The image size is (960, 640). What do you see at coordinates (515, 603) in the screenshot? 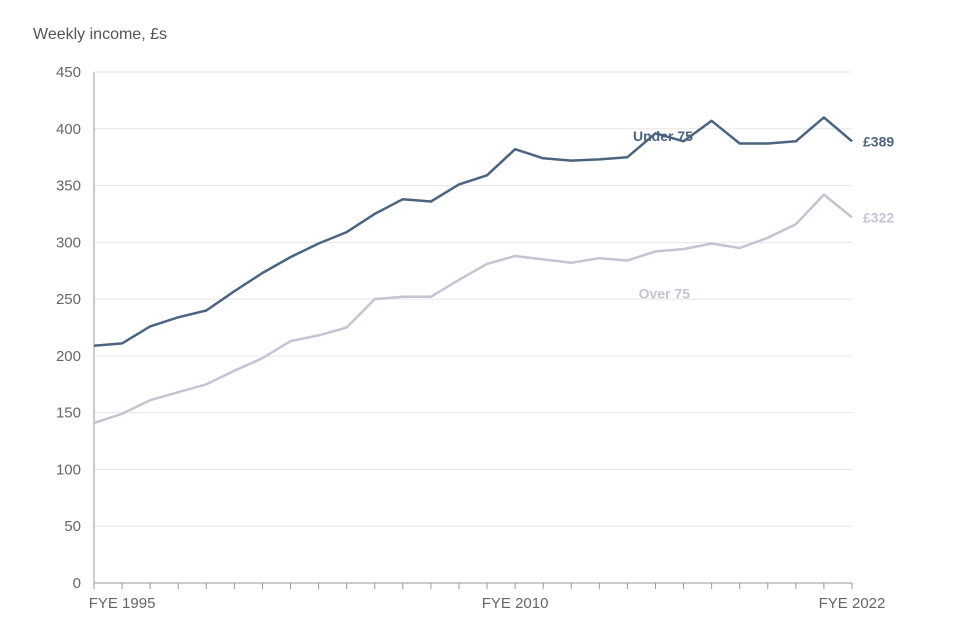
I see `x-tick-label: FYE 2010` at bounding box center [515, 603].